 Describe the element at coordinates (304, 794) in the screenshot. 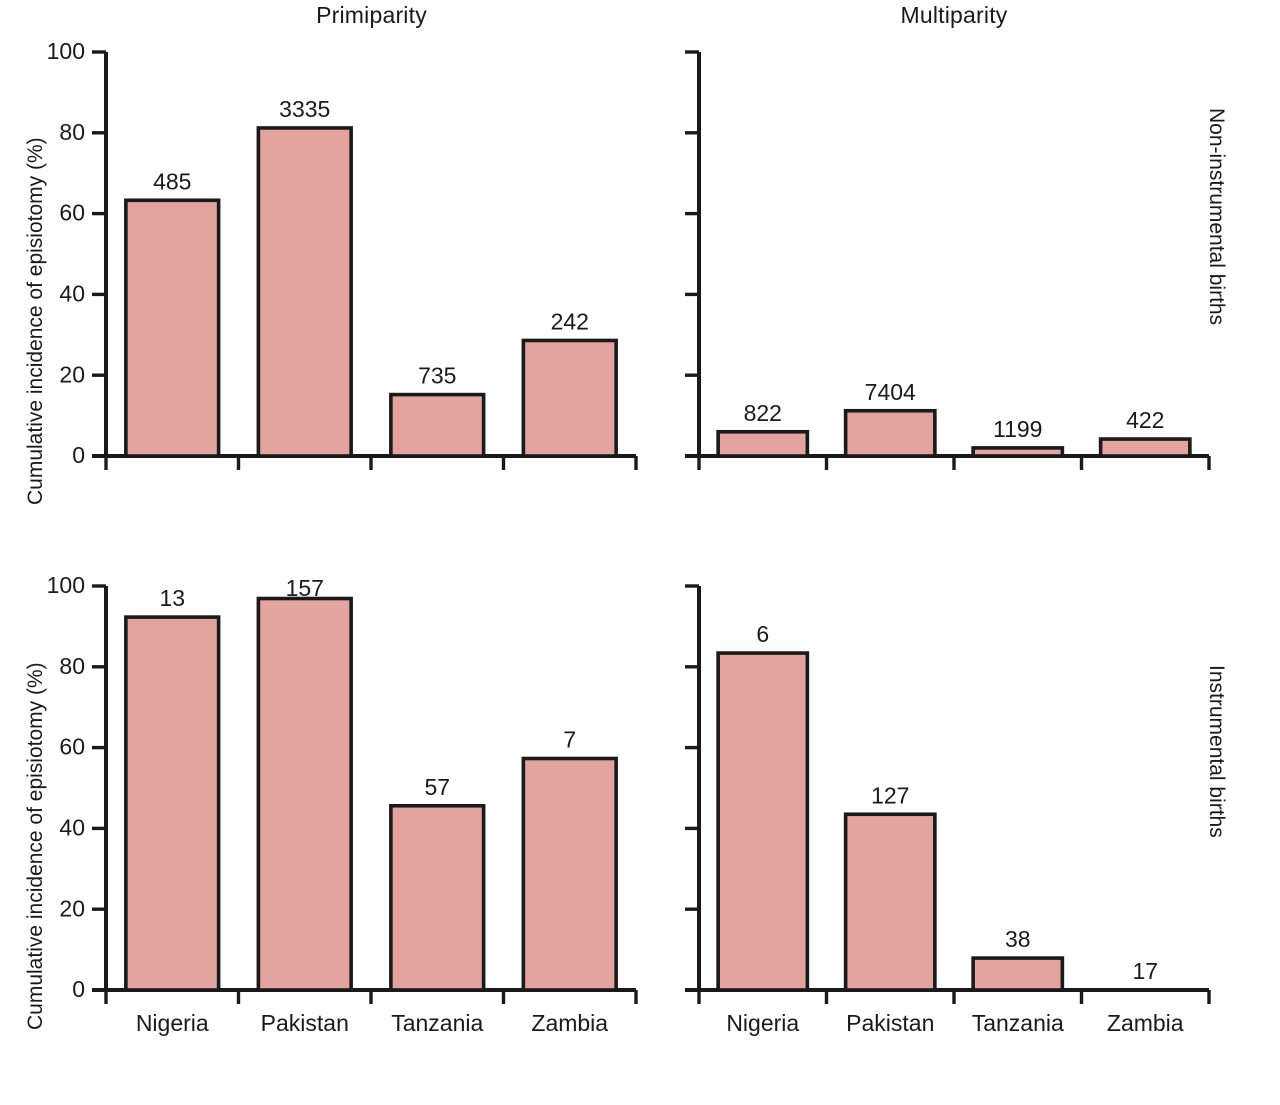

I see `bar-bottom-left-pakistan` at that location.